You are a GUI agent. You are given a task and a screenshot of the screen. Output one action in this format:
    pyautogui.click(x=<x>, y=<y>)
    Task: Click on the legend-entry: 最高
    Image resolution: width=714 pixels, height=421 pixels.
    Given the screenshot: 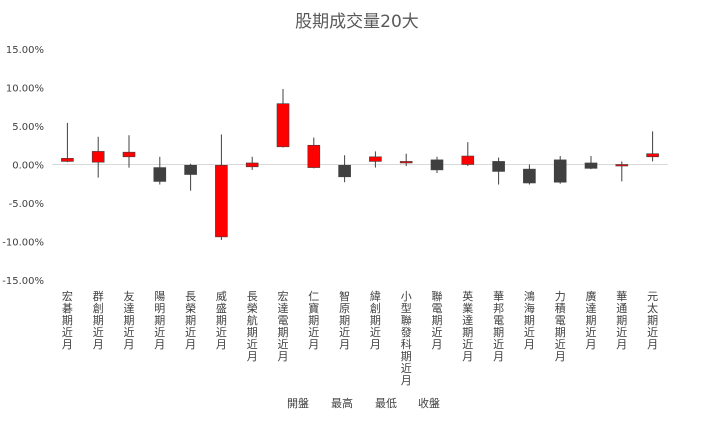 What is the action you would take?
    pyautogui.click(x=342, y=403)
    